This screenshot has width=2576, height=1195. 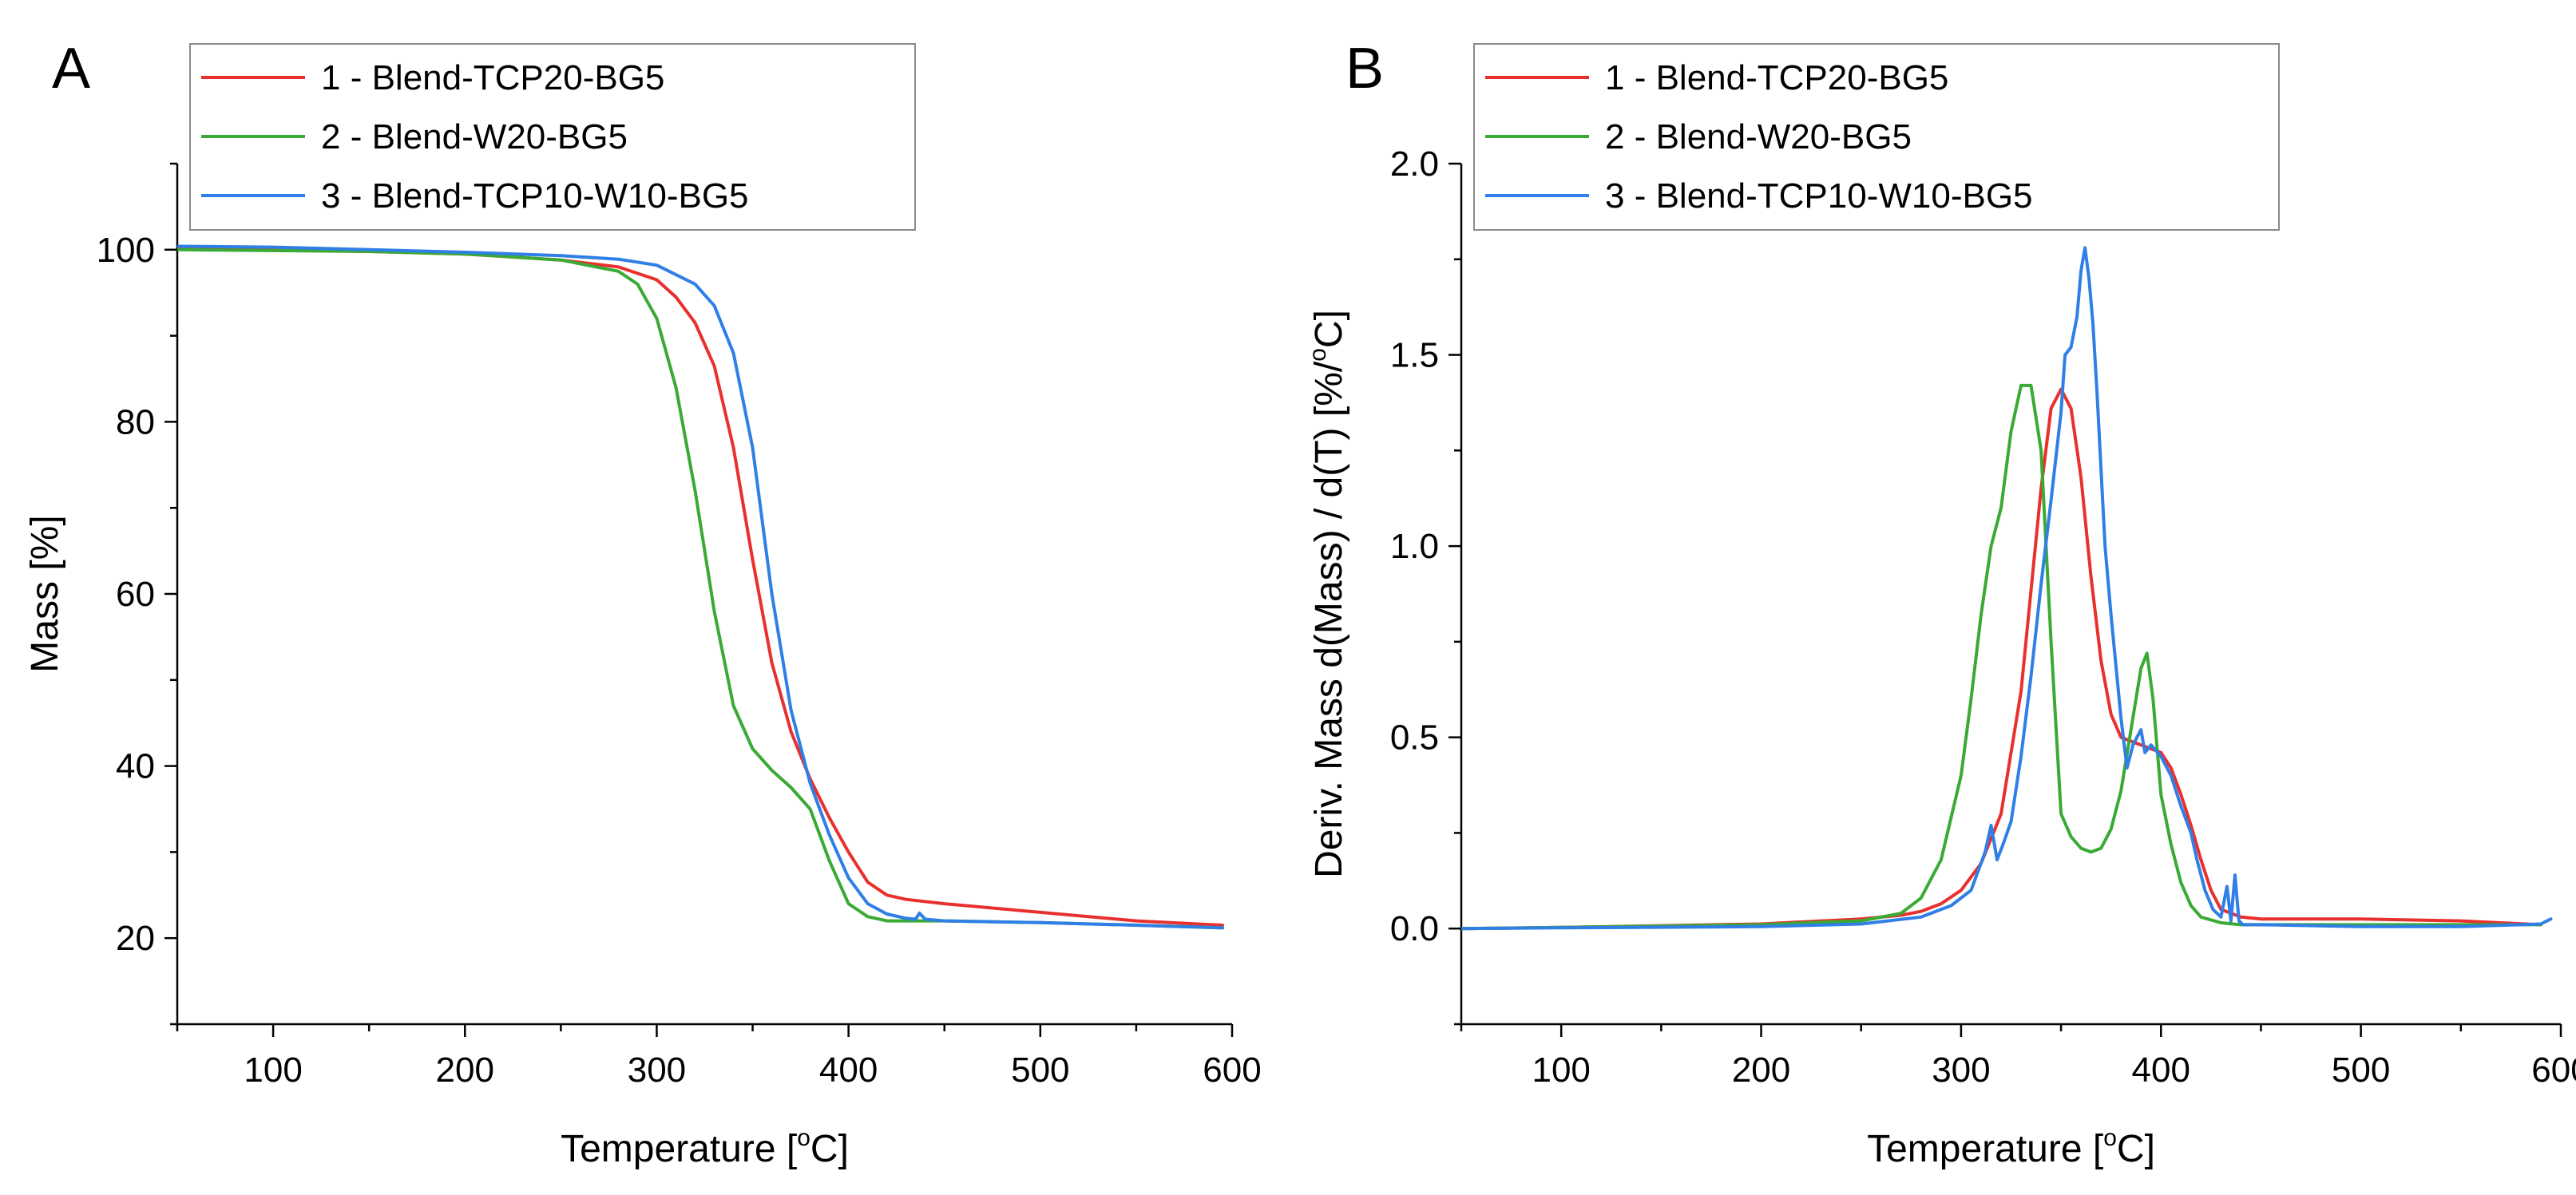 I want to click on panel-a-y-tick-label: 20, so click(x=135, y=938).